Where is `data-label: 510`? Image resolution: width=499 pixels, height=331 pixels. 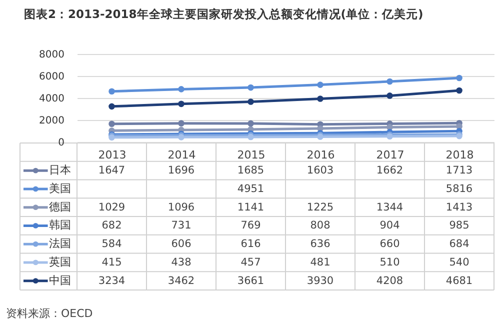
data-label: 510 is located at coordinates (390, 262).